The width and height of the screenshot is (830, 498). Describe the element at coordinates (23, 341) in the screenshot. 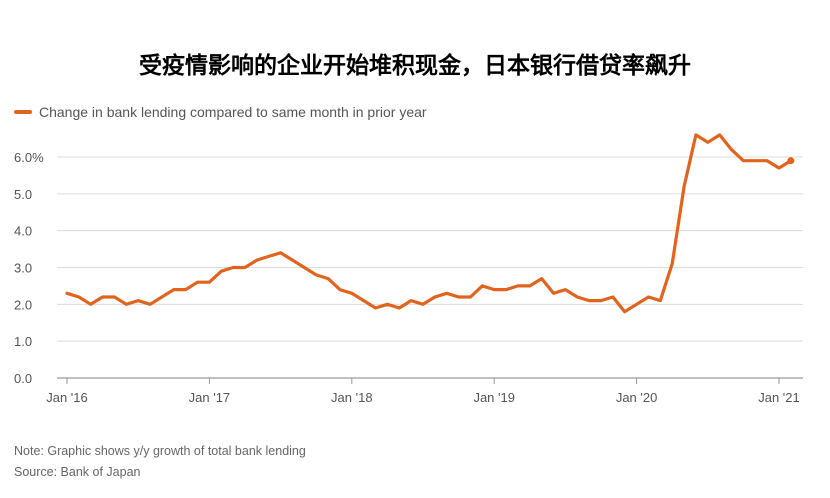

I see `y-tick-label: 1.0` at that location.